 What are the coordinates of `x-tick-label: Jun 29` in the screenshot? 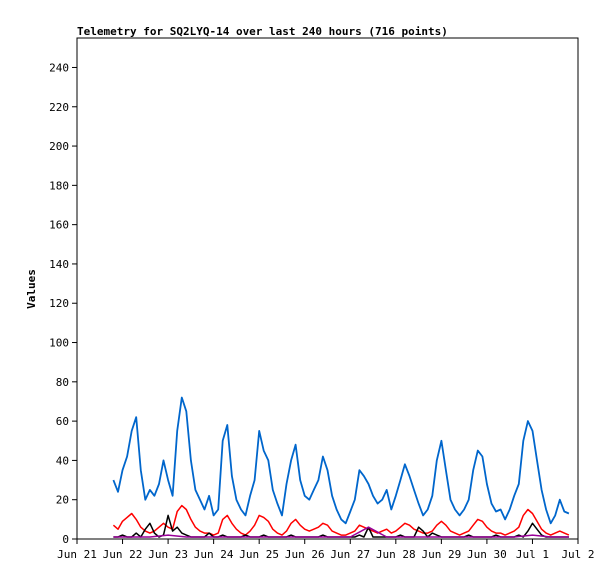 It's located at (441, 554).